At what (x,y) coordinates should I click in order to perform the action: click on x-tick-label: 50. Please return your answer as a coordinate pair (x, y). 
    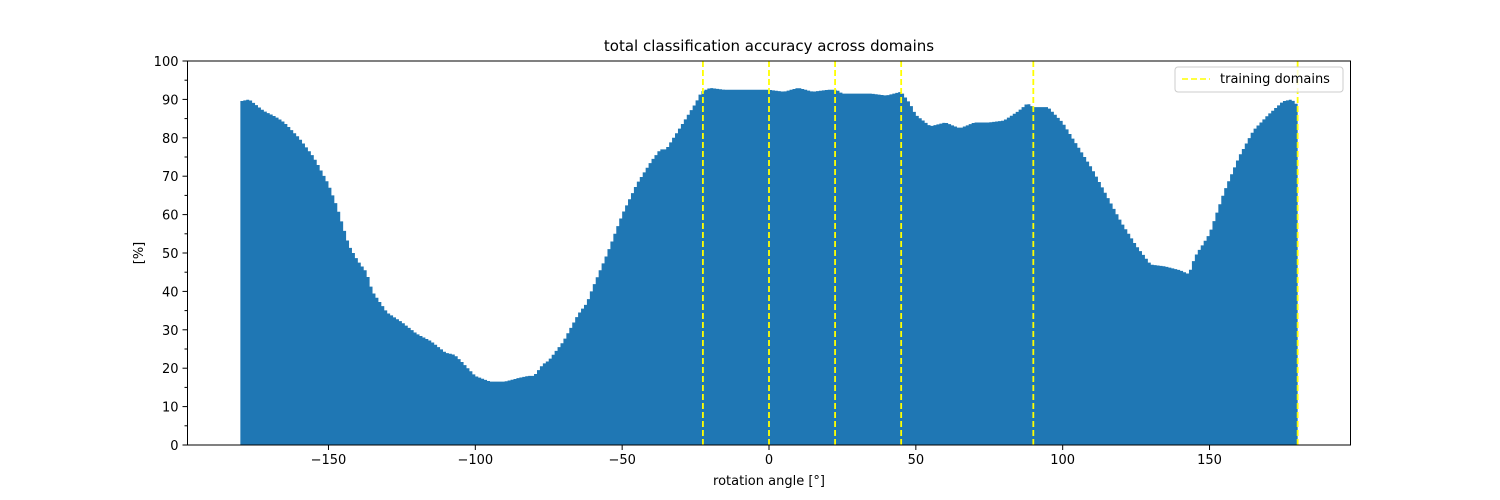
    Looking at the image, I should click on (916, 460).